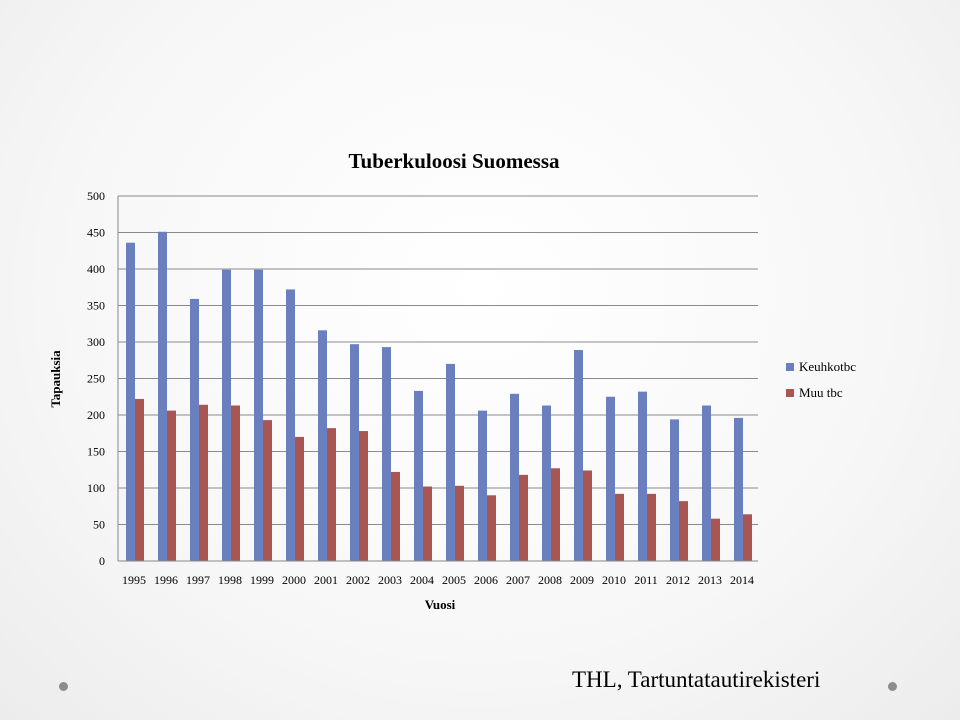 This screenshot has width=960, height=720. What do you see at coordinates (550, 580) in the screenshot?
I see `x-tick-label: 2008` at bounding box center [550, 580].